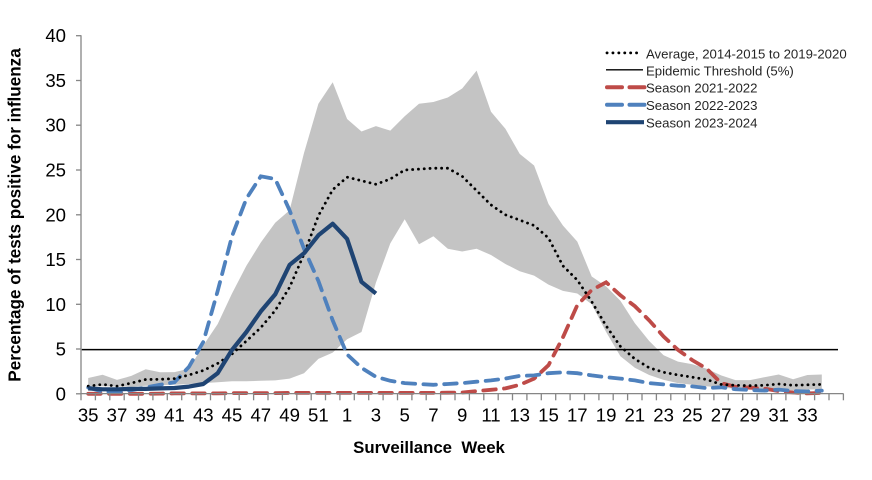  What do you see at coordinates (232, 414) in the screenshot?
I see `svg-text: 45` at bounding box center [232, 414].